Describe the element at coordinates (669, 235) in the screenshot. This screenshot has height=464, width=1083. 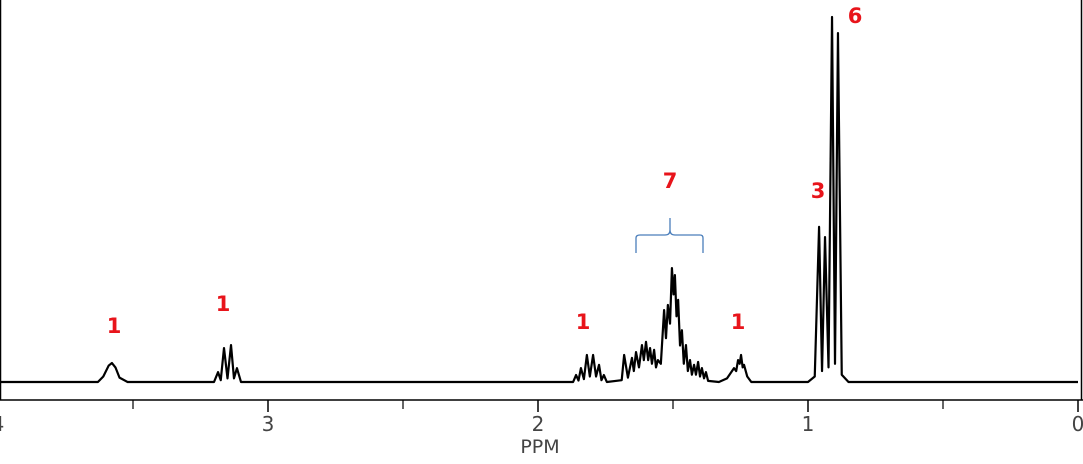
I see `multiplet-bracket` at that location.